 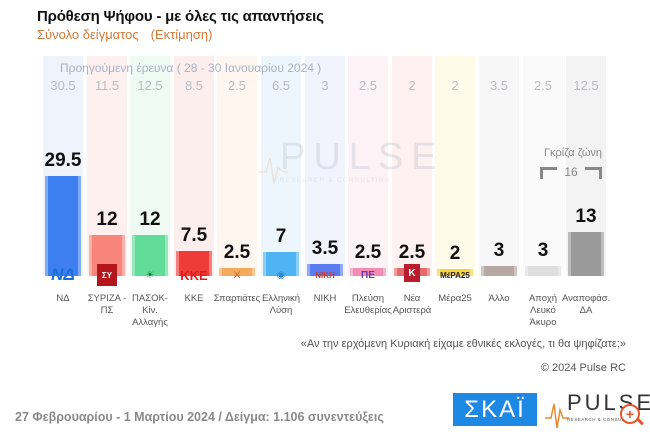 I want to click on zoom-in-icon: +, so click(x=630, y=414).